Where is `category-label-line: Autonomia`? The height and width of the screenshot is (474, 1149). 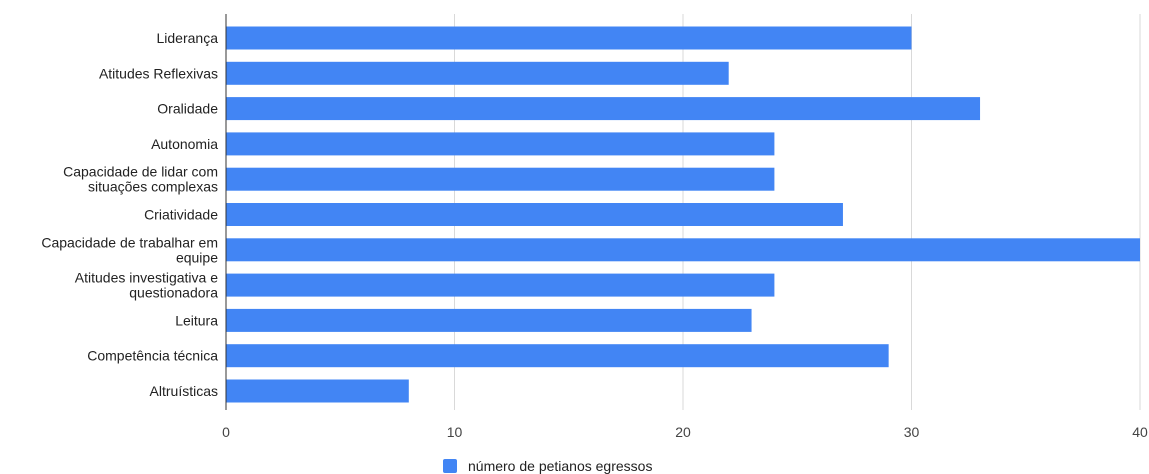 category-label-line: Autonomia is located at coordinates (184, 144).